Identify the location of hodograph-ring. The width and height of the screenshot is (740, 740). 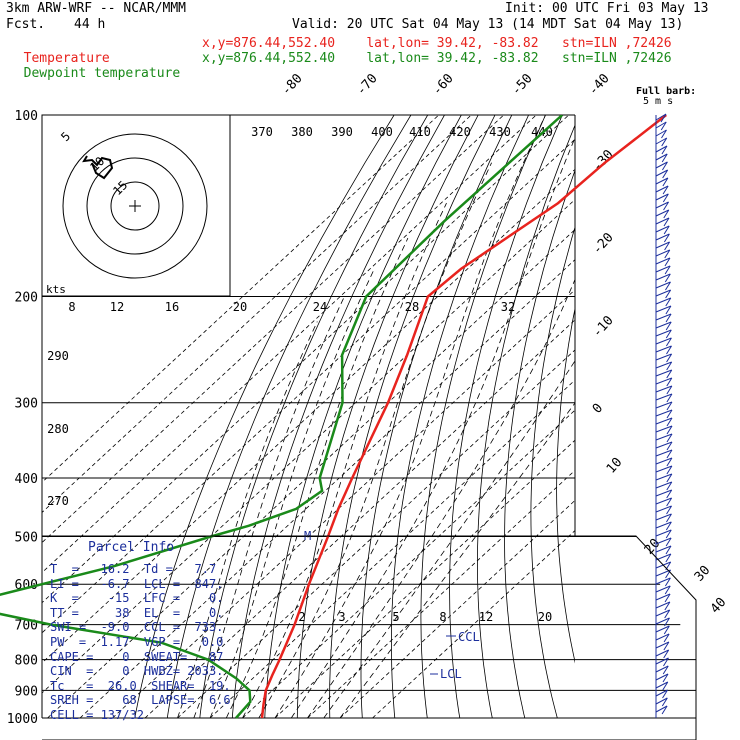
(135, 206).